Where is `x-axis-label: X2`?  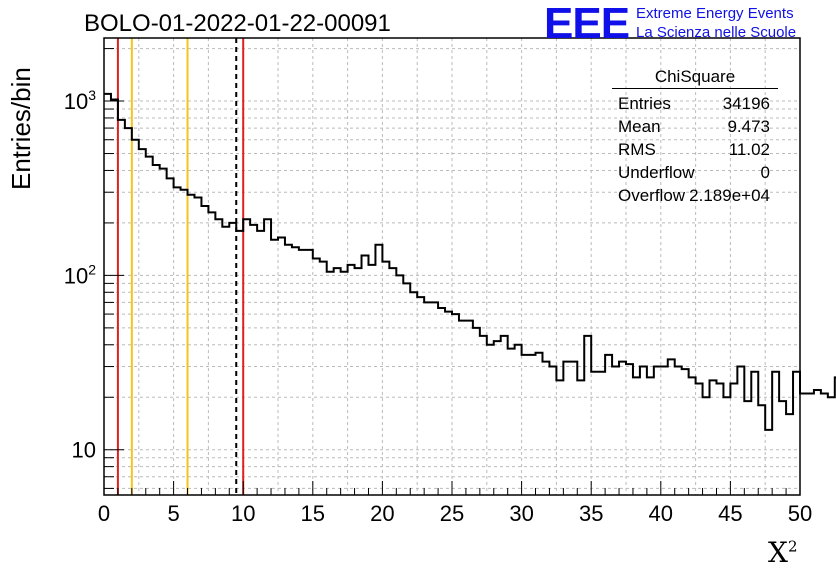 x-axis-label: X2 is located at coordinates (782, 552).